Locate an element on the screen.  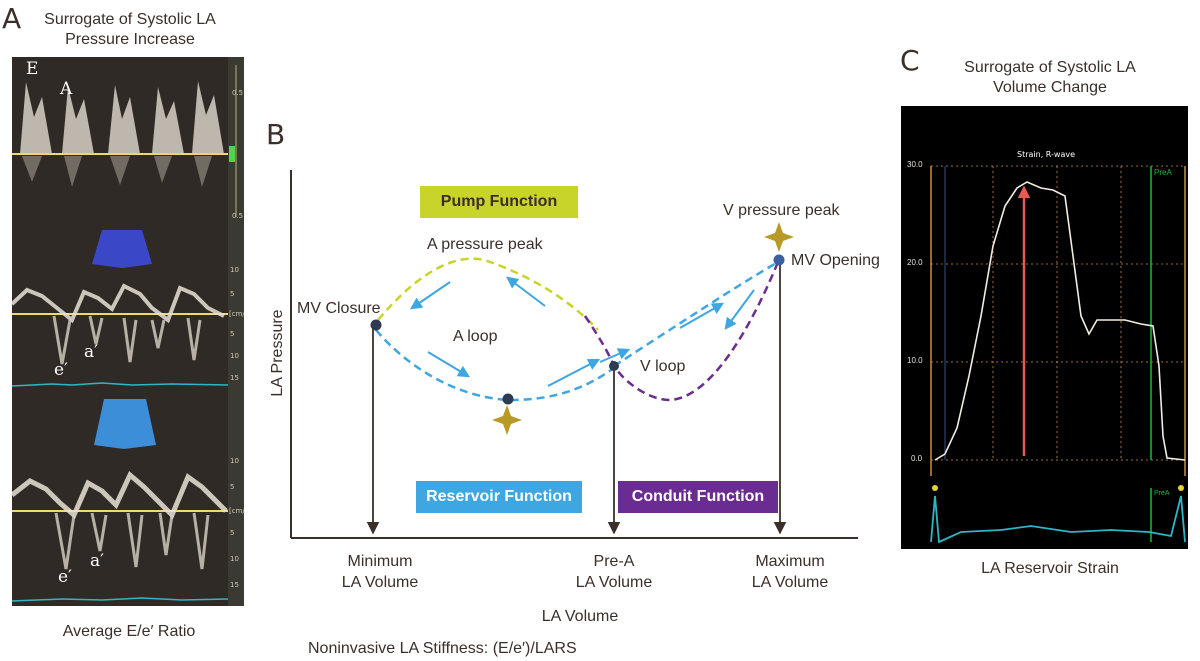
conduit-curve is located at coordinates (681, 331).